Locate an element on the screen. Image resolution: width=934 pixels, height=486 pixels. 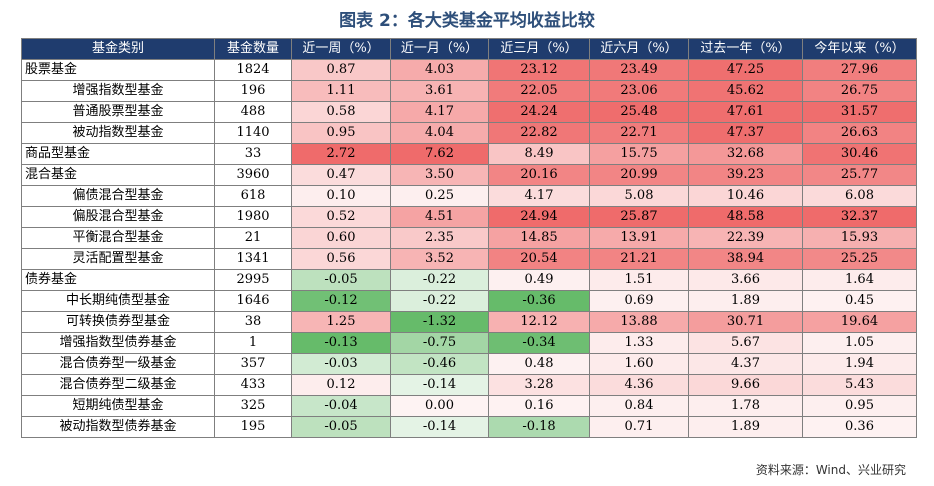
return-cell: 26.75 is located at coordinates (859, 91).